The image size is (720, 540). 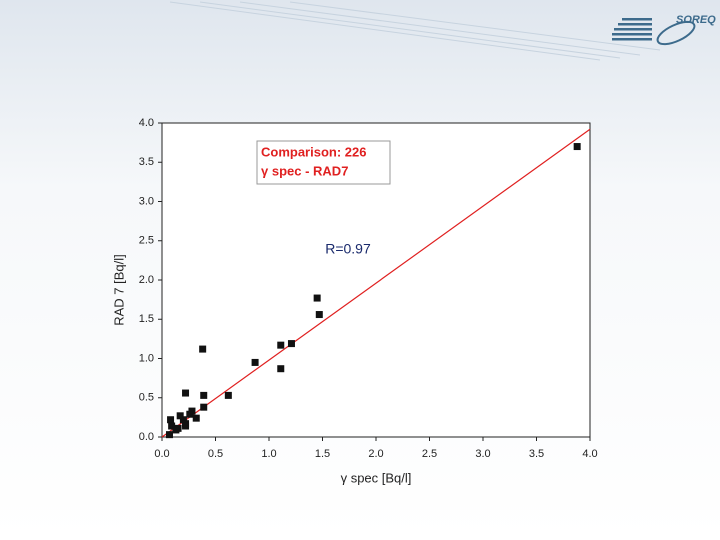 What do you see at coordinates (268, 454) in the screenshot?
I see `x-tick-label: 1.0` at bounding box center [268, 454].